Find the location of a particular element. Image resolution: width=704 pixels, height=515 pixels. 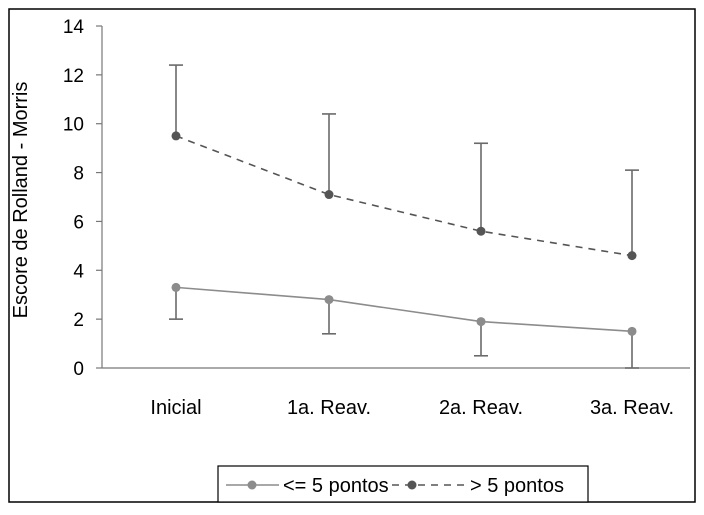

legend: <= 5 pontos > 5 pontos is located at coordinates (403, 484).